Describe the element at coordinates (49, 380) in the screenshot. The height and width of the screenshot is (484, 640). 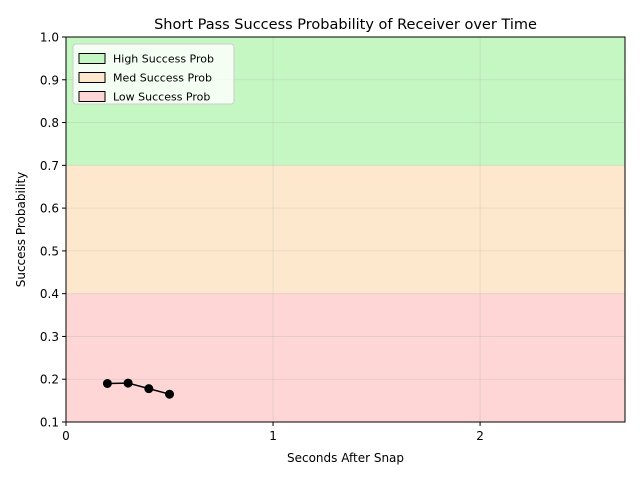
I see `y-tick-label: 0.2` at that location.